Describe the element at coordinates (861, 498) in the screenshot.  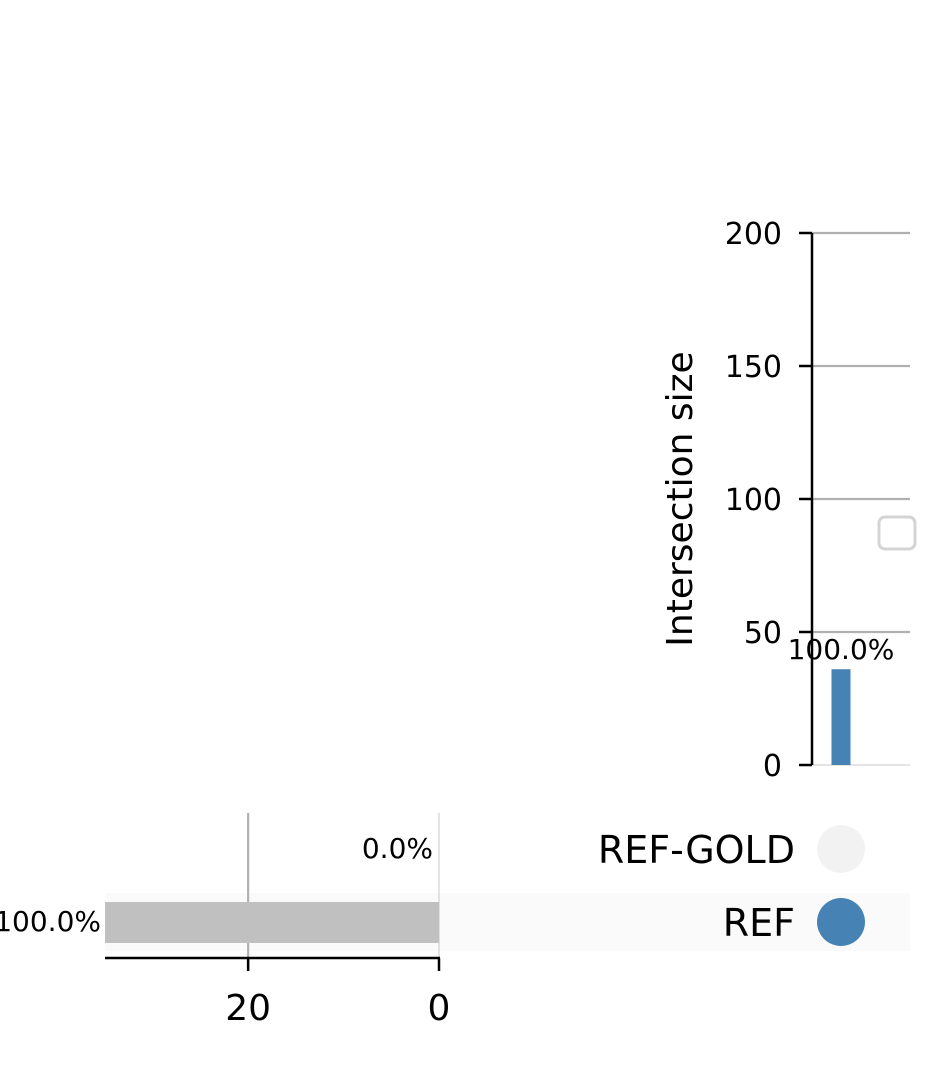
I see `intersection-gridlines` at that location.